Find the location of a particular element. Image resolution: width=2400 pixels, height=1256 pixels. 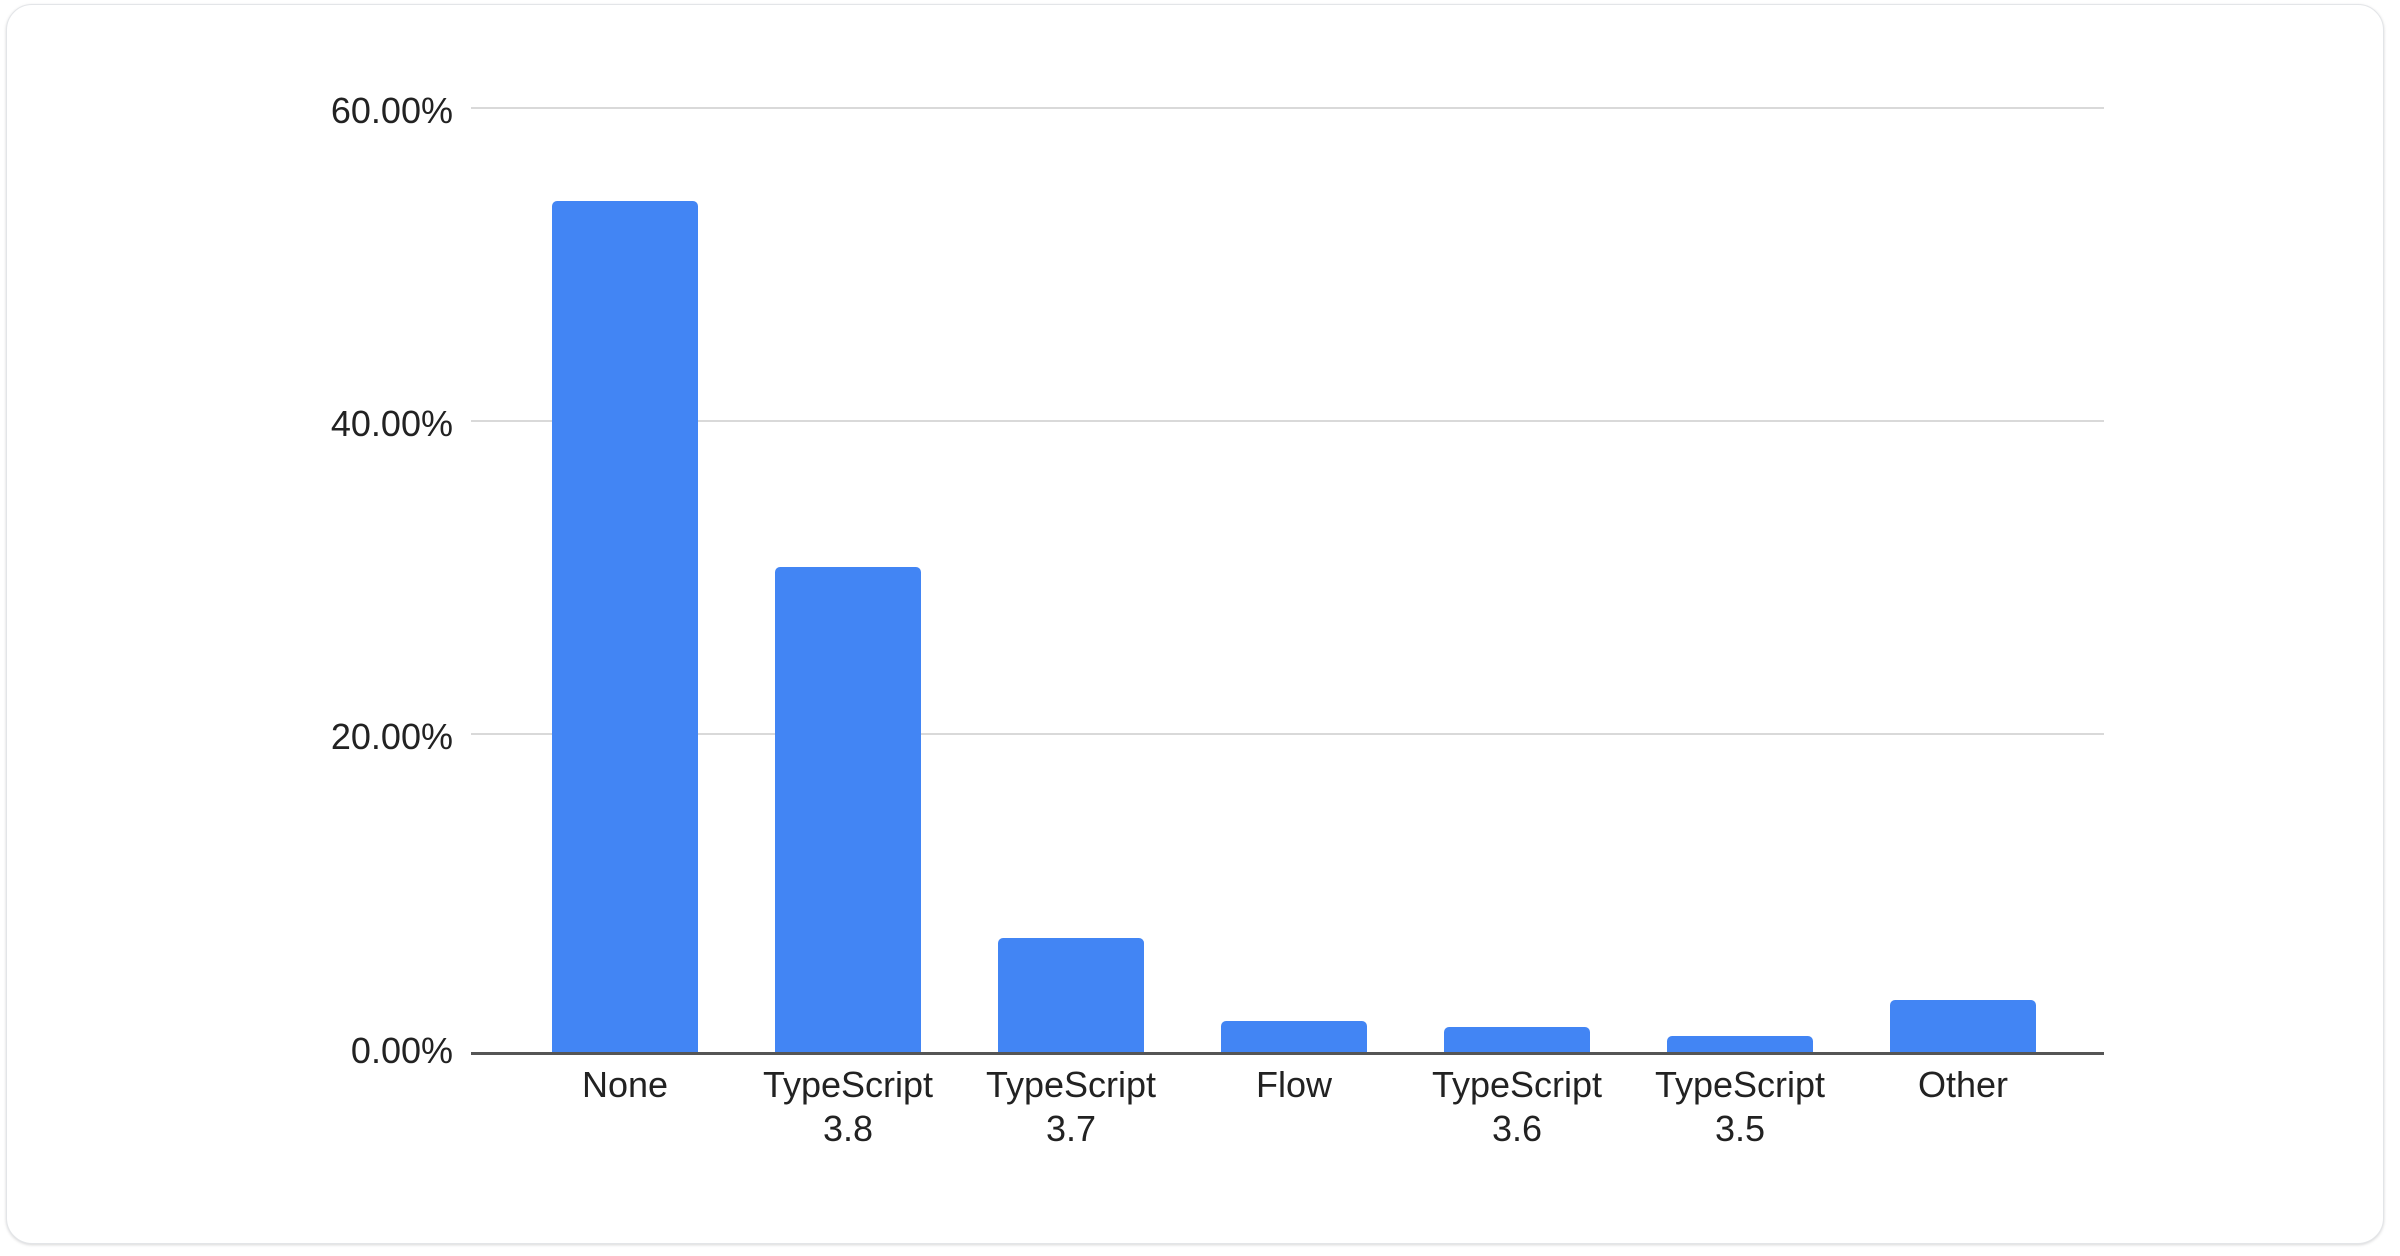

x-label-typescript-3-6-line1: TypeScript is located at coordinates (1517, 1084).